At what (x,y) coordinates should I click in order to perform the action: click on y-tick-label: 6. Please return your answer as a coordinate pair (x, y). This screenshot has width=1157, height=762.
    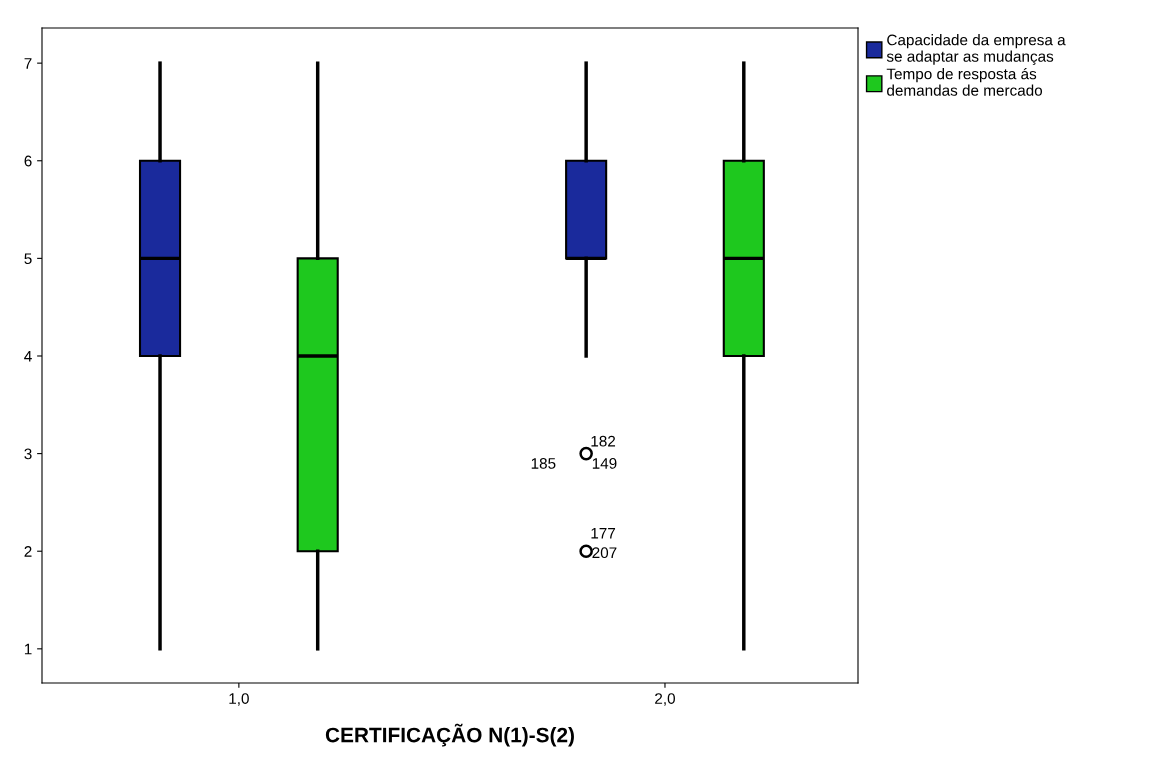
    Looking at the image, I should click on (28, 161).